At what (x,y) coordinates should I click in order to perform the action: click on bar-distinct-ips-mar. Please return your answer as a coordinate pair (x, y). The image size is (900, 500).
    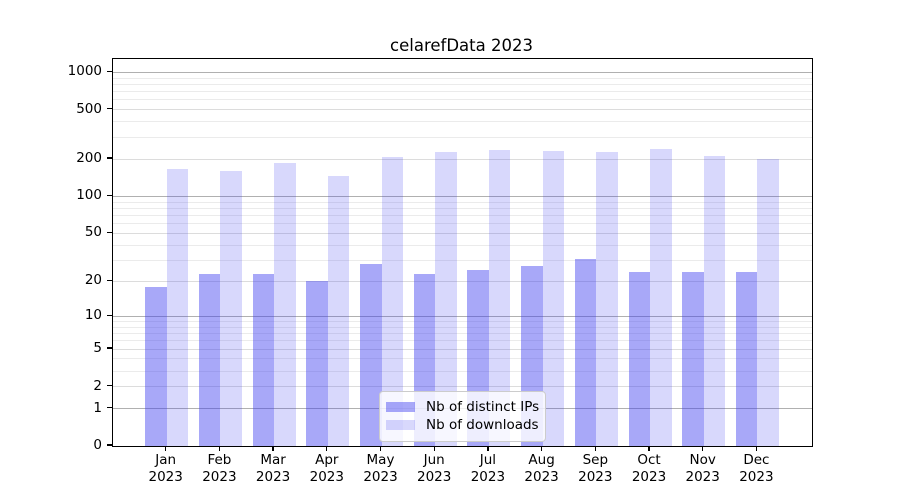
    Looking at the image, I should click on (263, 360).